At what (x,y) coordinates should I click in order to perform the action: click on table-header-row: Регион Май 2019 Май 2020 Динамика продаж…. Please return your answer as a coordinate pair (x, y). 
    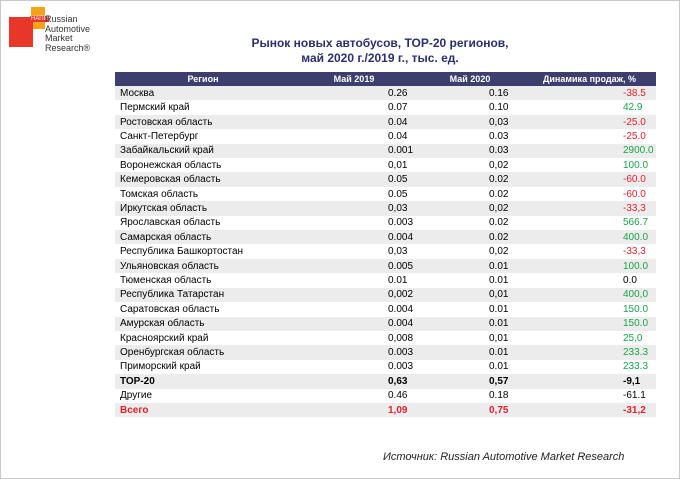
    Looking at the image, I should click on (385, 79).